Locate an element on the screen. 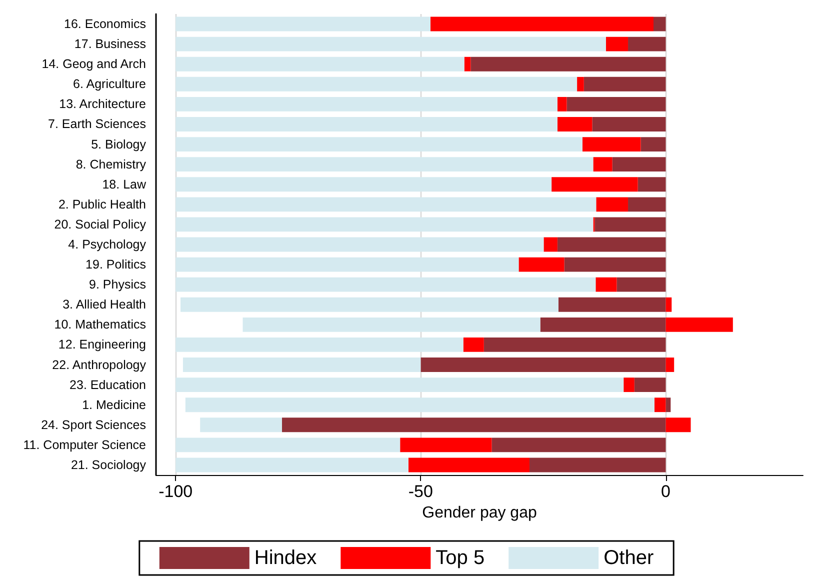 The height and width of the screenshot is (585, 813). legend-label: Other is located at coordinates (629, 558).